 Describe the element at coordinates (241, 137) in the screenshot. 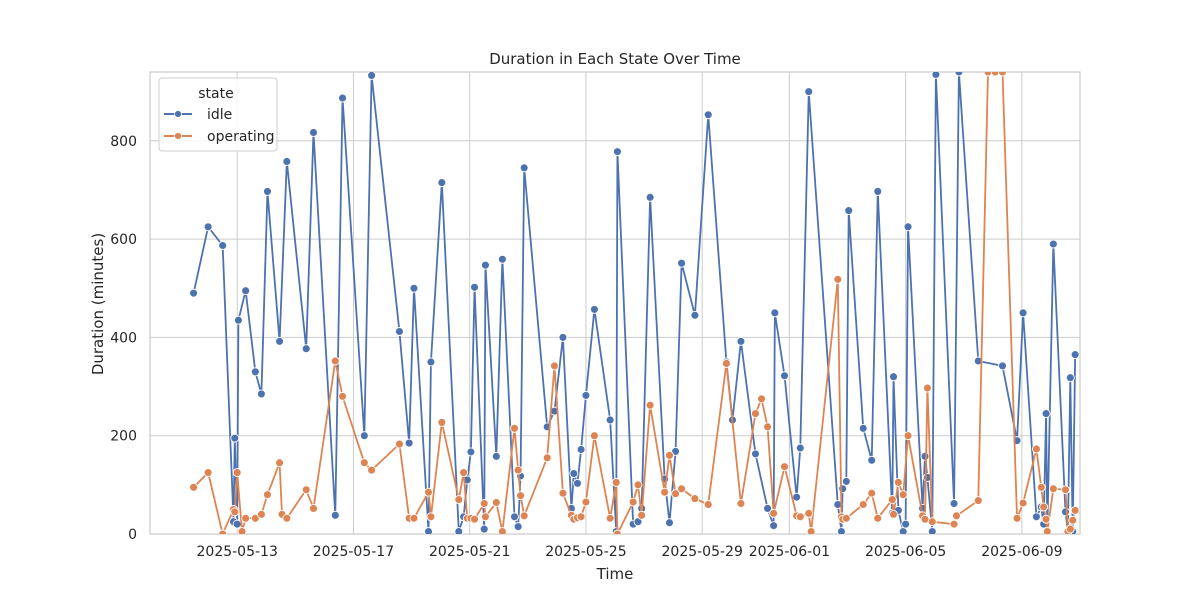

I see `legend-label-operating: operating` at that location.